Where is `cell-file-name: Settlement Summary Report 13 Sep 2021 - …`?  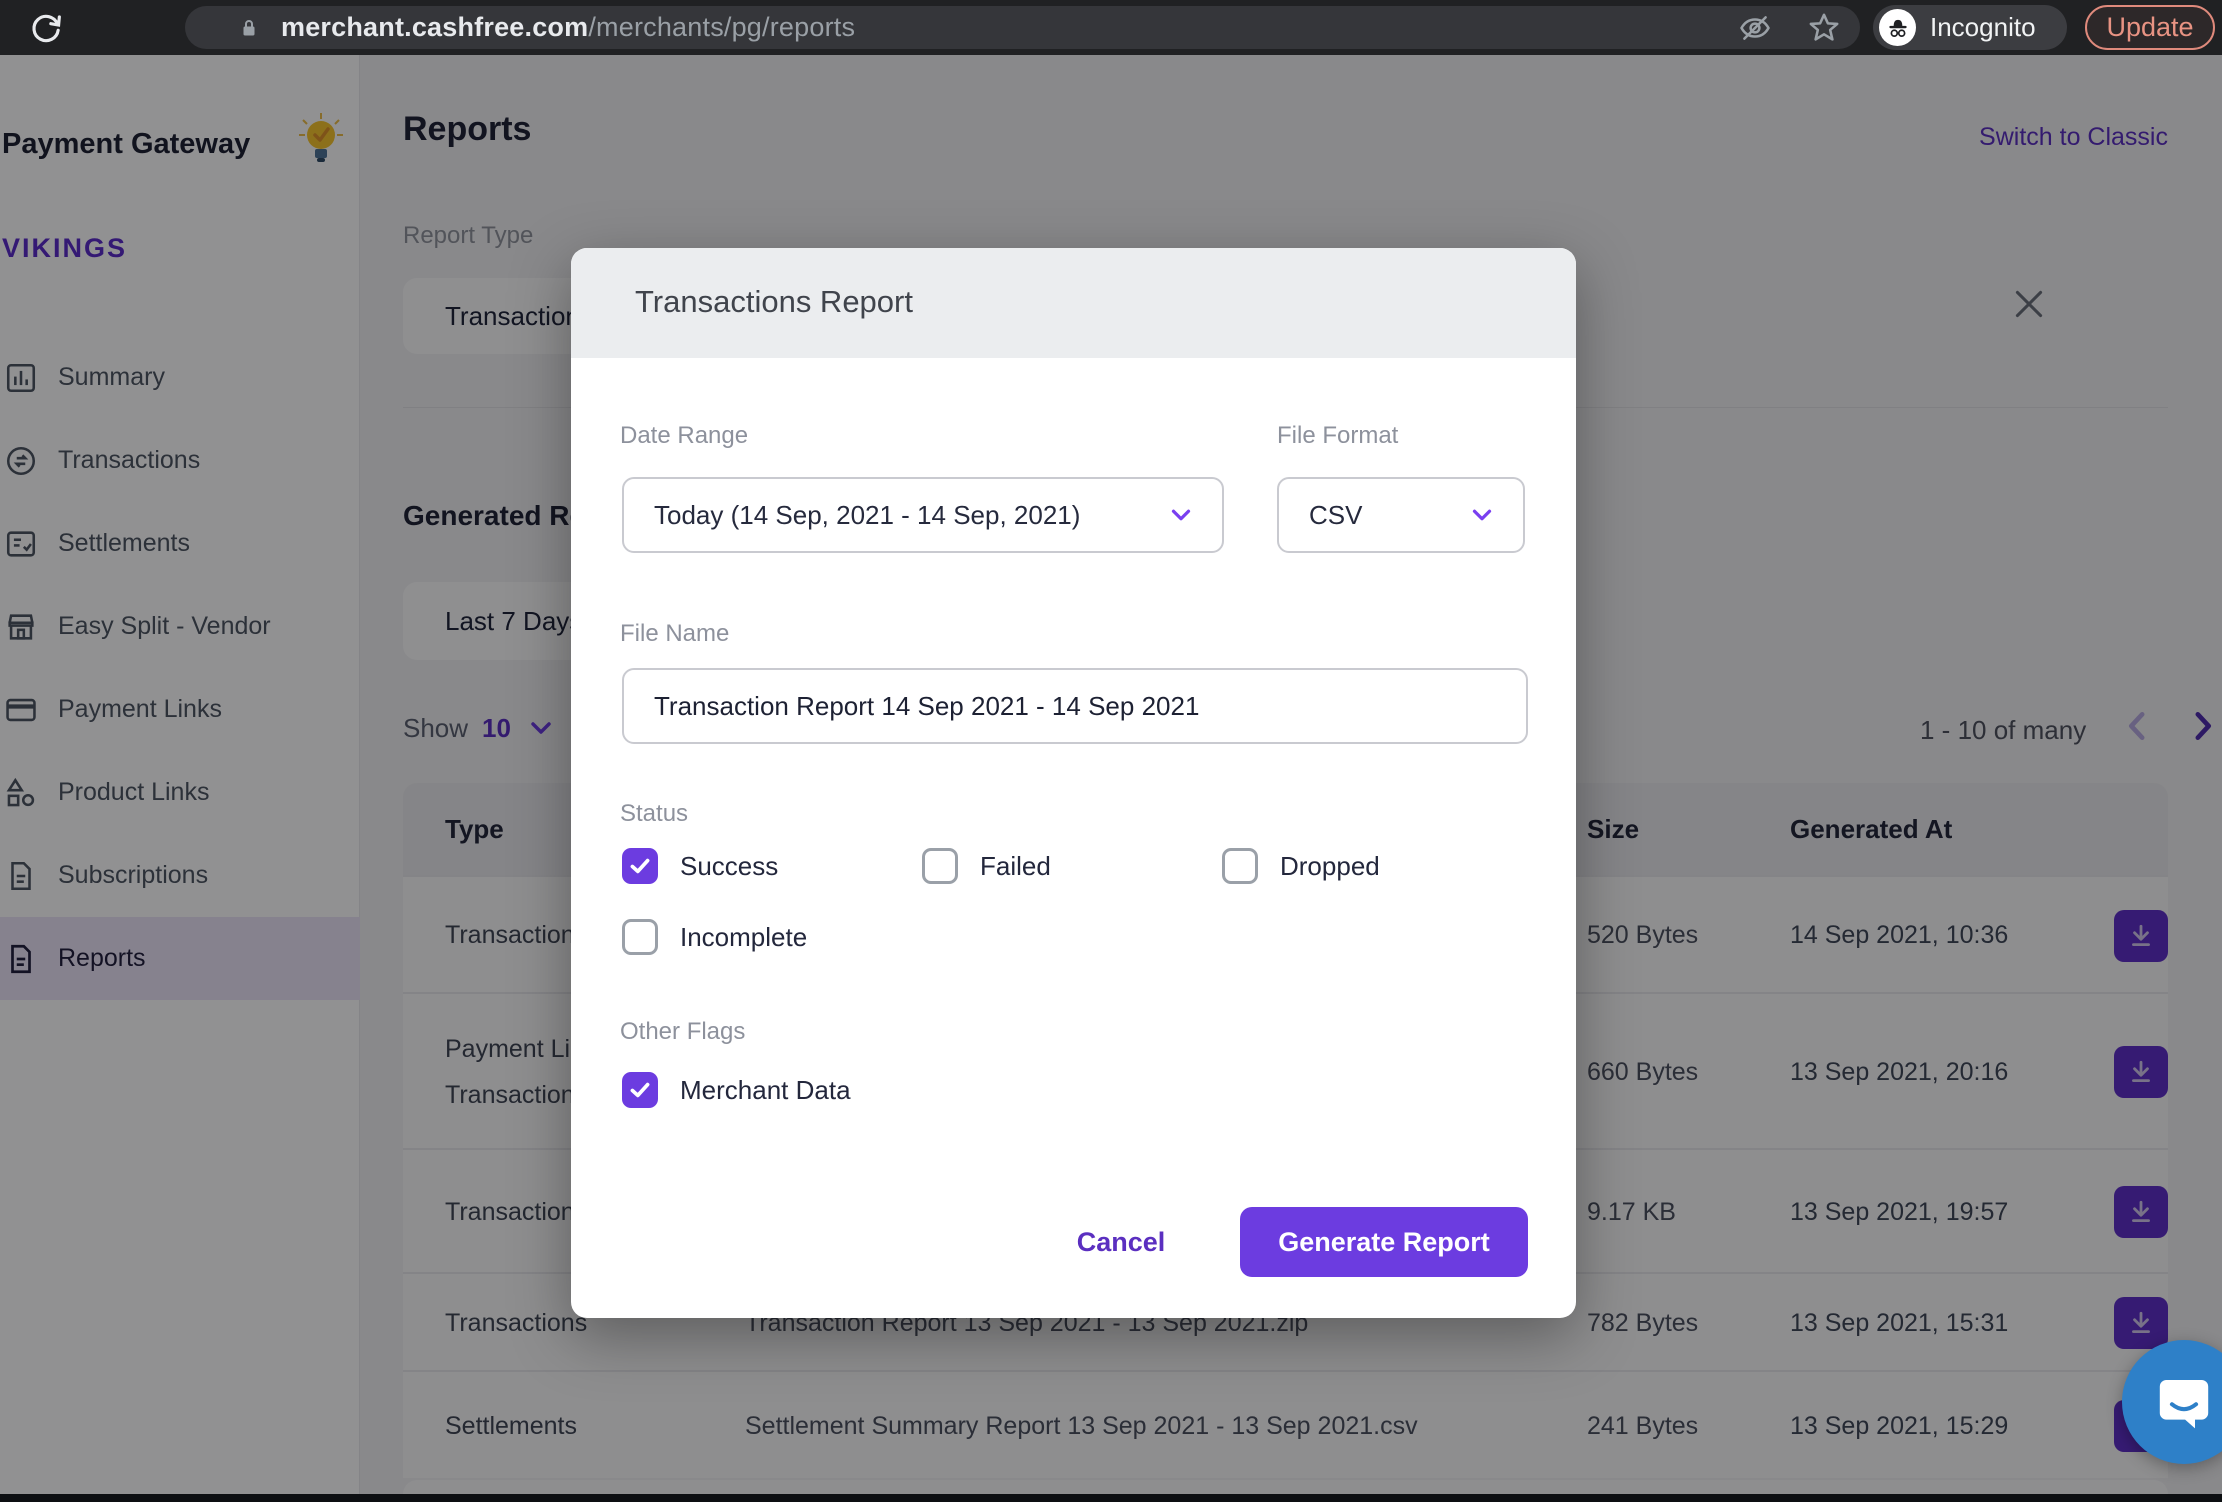 cell-file-name: Settlement Summary Report 13 Sep 2021 - … is located at coordinates (1081, 1425).